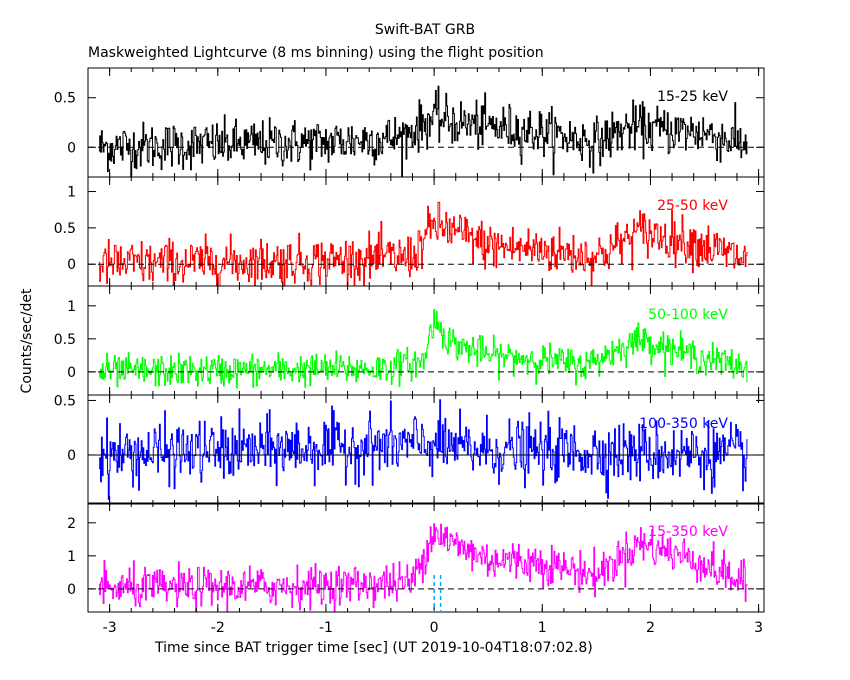  I want to click on chart-title: Swift-BAT GRB, so click(425, 30).